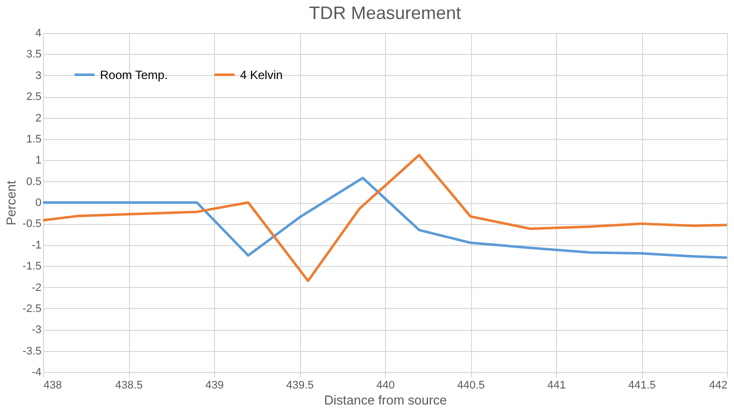 The width and height of the screenshot is (734, 412). Describe the element at coordinates (37, 330) in the screenshot. I see `y-tick-label: -3` at that location.